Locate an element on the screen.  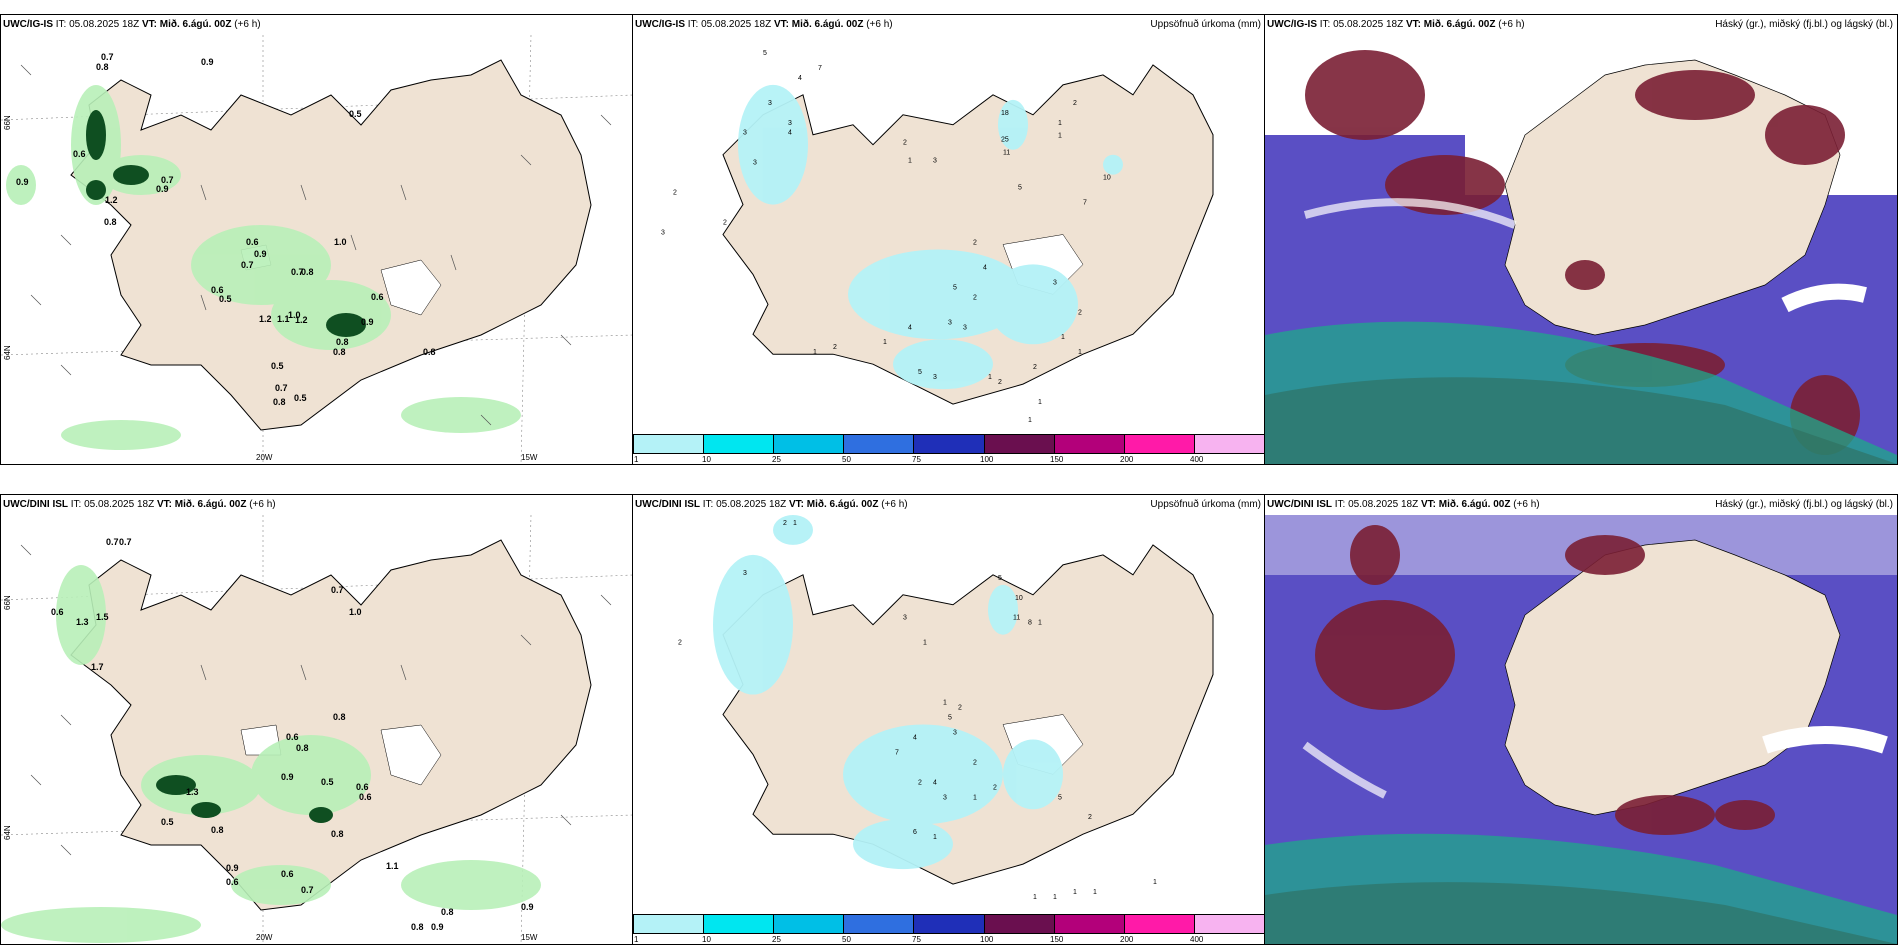
lat-label: 64N is located at coordinates (7, 832).